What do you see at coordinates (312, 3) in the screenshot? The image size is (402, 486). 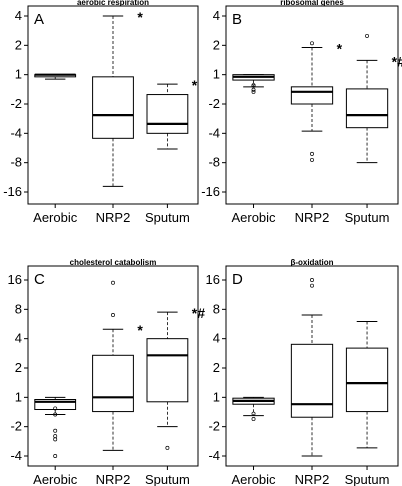 I see `panel-title: ribosomal genes` at bounding box center [312, 3].